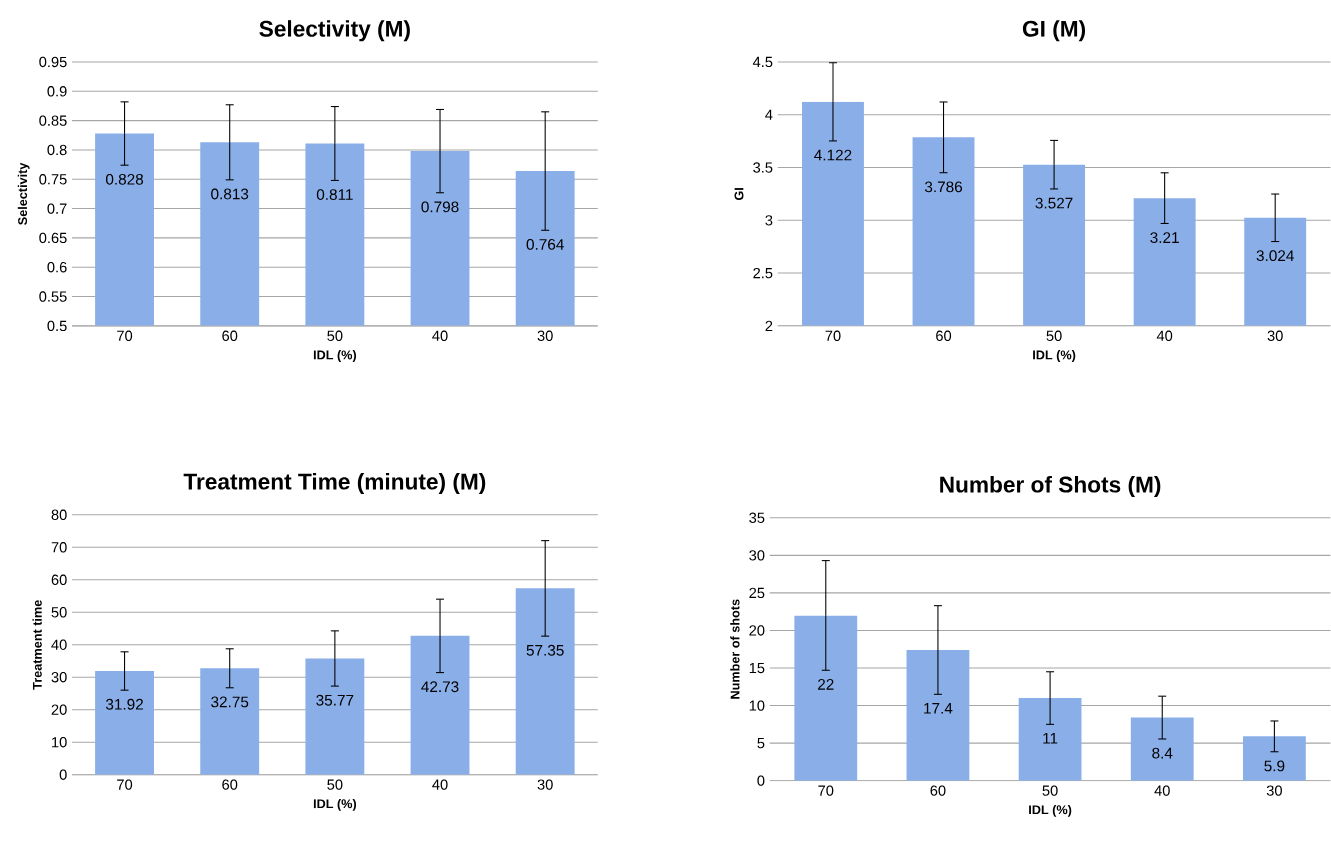 The image size is (1331, 843). What do you see at coordinates (57, 208) in the screenshot?
I see `y-tick-label: 0.7` at bounding box center [57, 208].